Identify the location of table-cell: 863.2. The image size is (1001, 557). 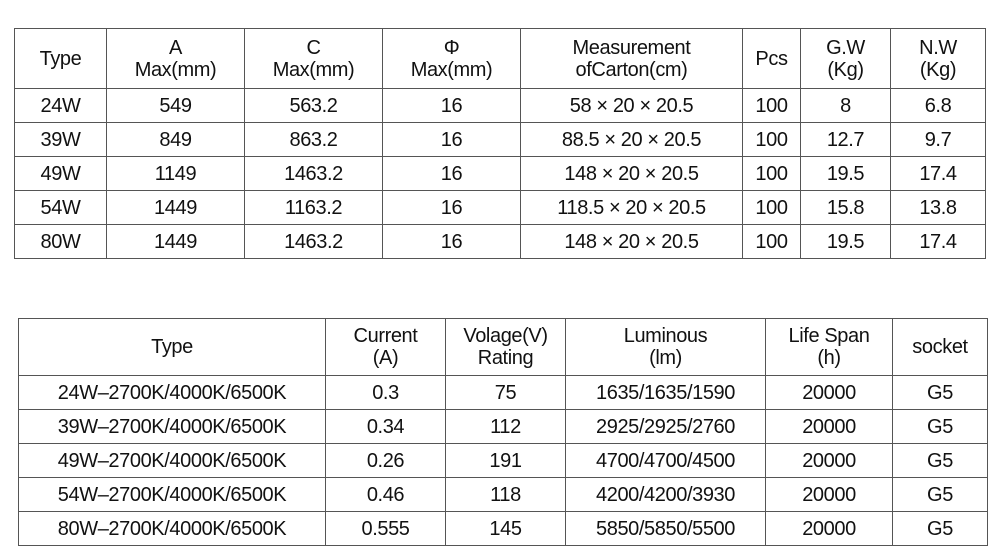
(313, 139).